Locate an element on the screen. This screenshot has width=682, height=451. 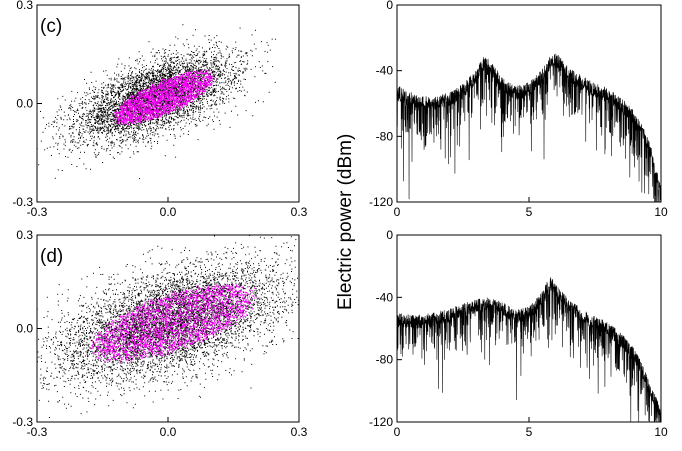
panel-label: (c) is located at coordinates (51, 26).